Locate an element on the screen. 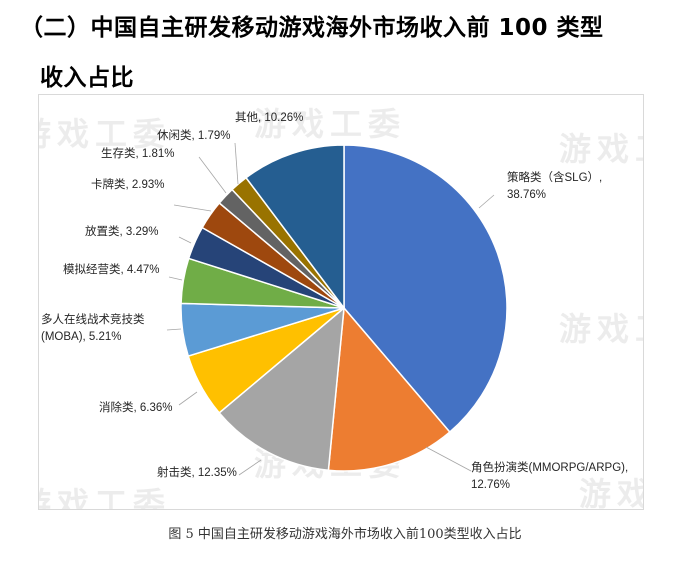  slice-label: 模拟经营类, 4.47% is located at coordinates (111, 269).